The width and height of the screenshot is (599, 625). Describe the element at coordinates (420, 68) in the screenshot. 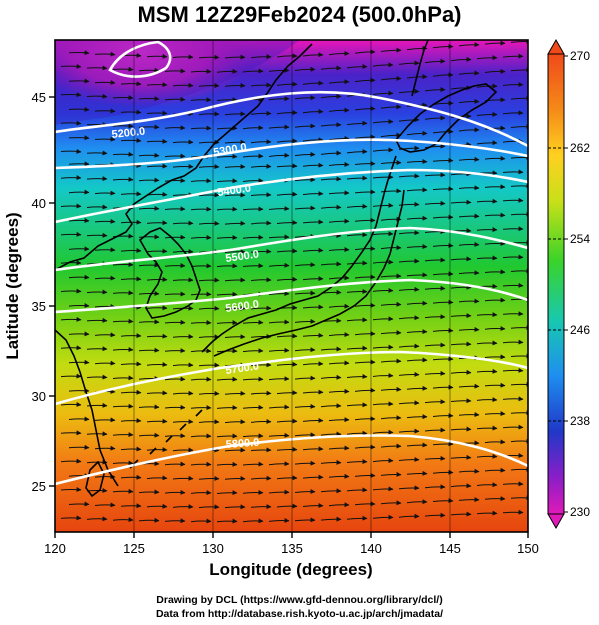

I see `coastline-sakhalin` at that location.